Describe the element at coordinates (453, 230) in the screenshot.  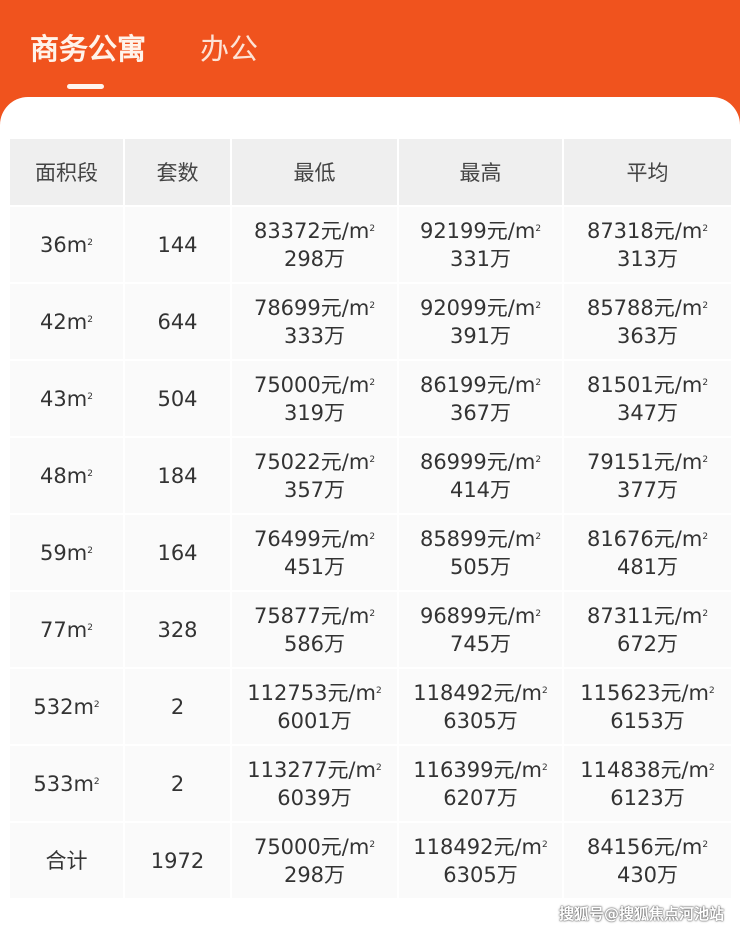
I see `max-unit-price: 92199` at that location.